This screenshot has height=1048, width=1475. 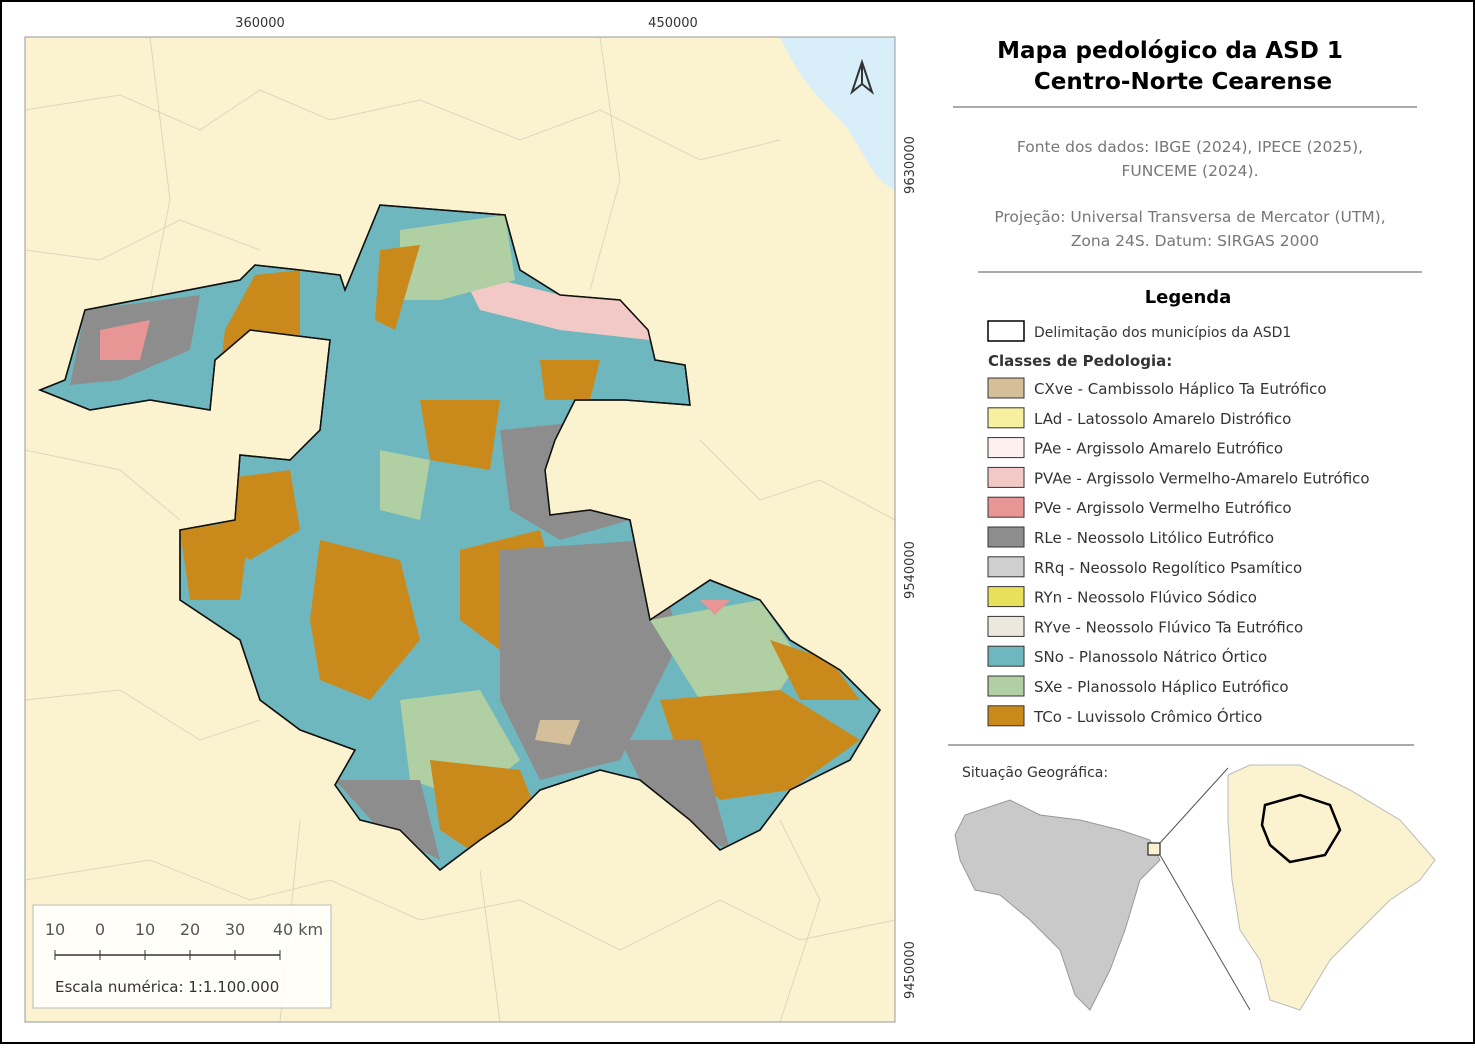 What do you see at coordinates (298, 929) in the screenshot?
I see `scale-label: 40 km` at bounding box center [298, 929].